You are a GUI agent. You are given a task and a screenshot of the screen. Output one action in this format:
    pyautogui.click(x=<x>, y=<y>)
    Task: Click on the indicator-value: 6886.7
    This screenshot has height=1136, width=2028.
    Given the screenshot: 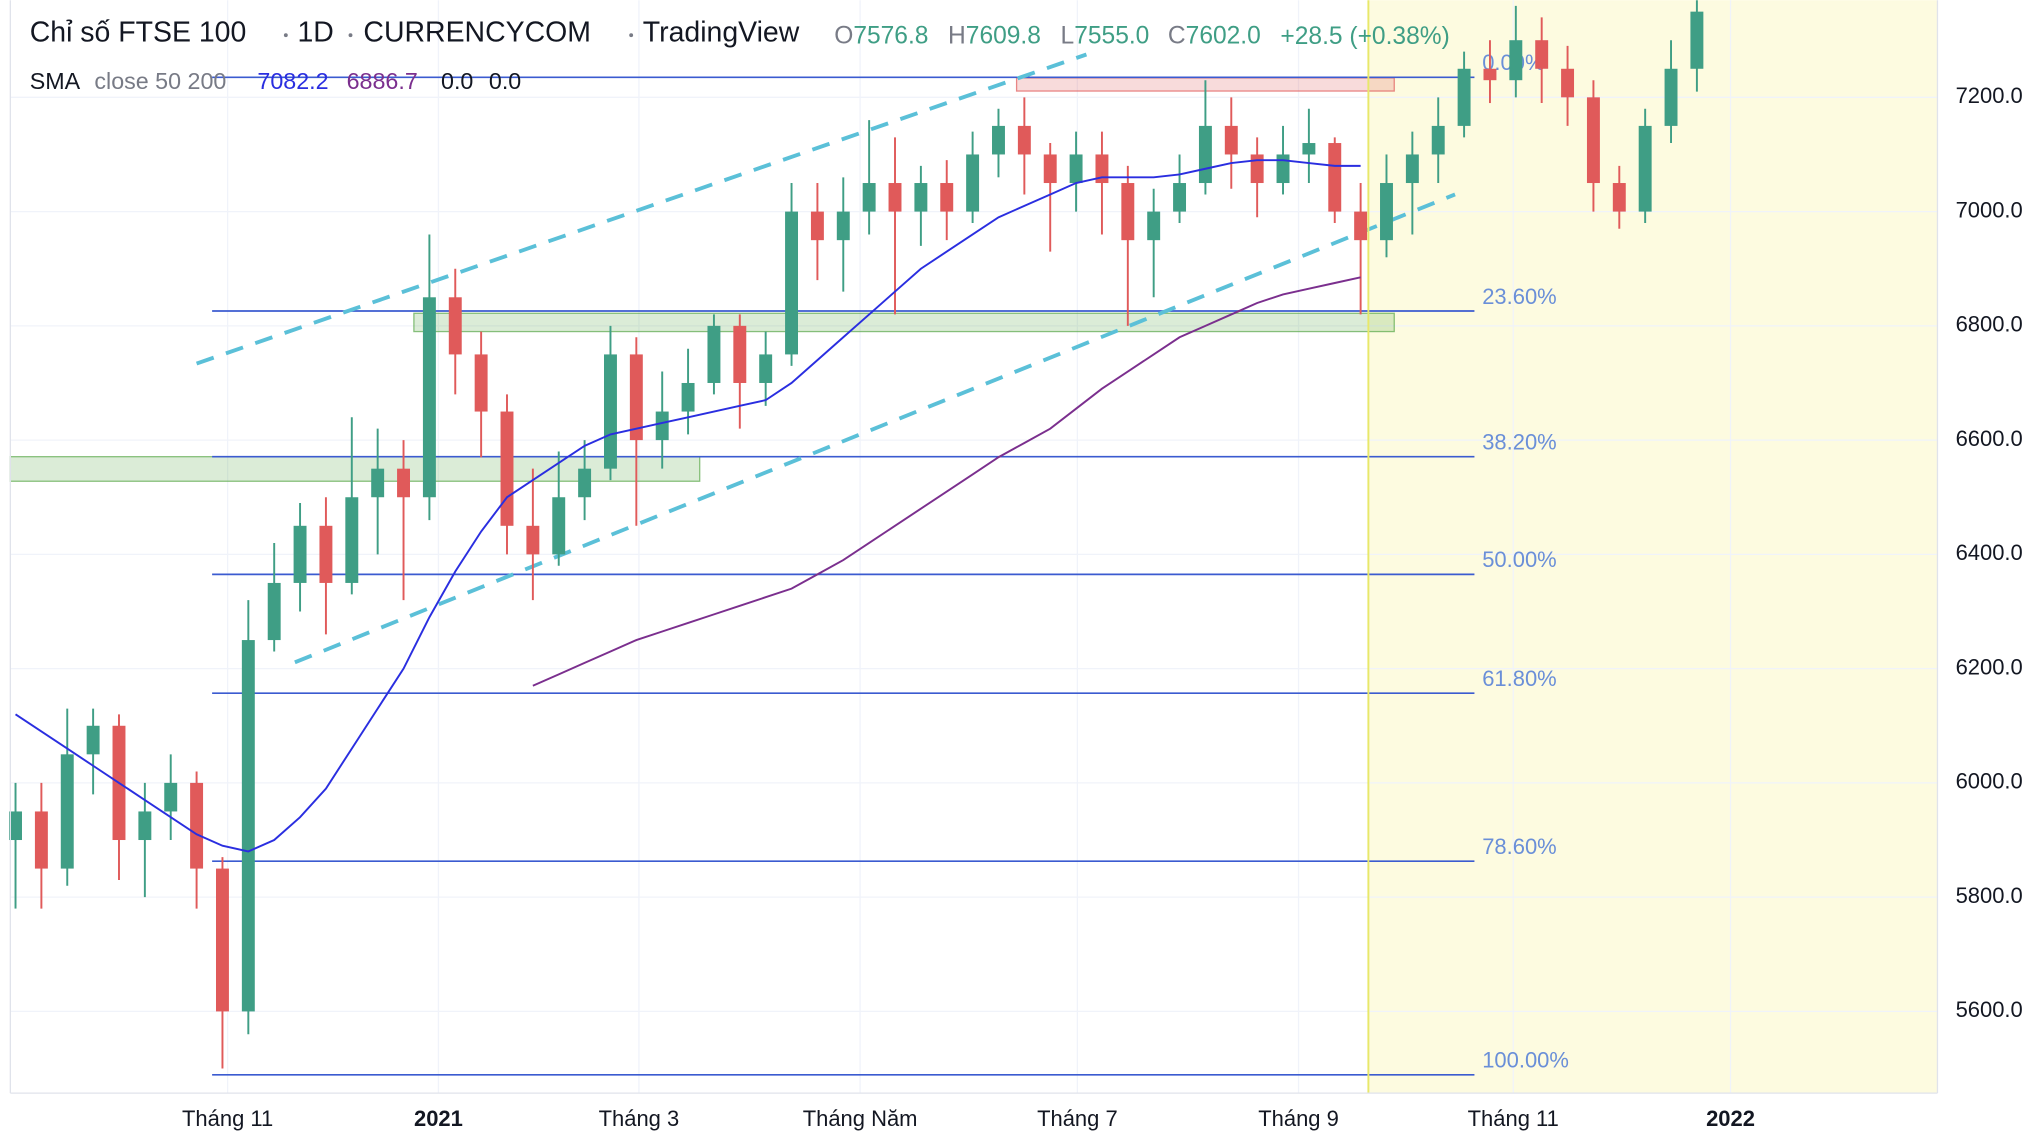 What is the action you would take?
    pyautogui.click(x=382, y=81)
    